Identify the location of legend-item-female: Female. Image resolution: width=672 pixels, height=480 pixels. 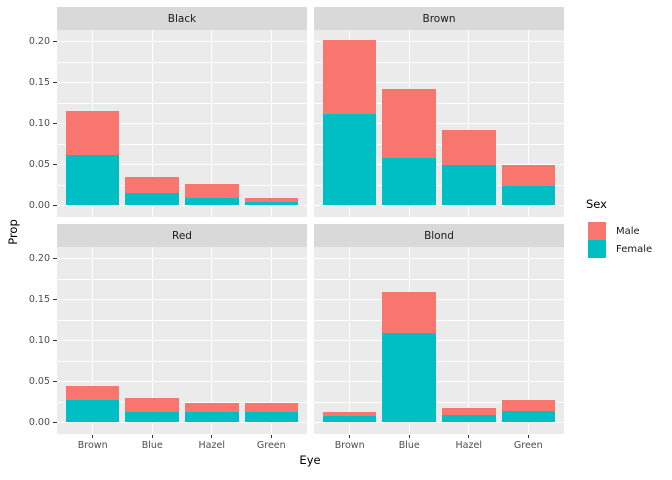
(629, 249).